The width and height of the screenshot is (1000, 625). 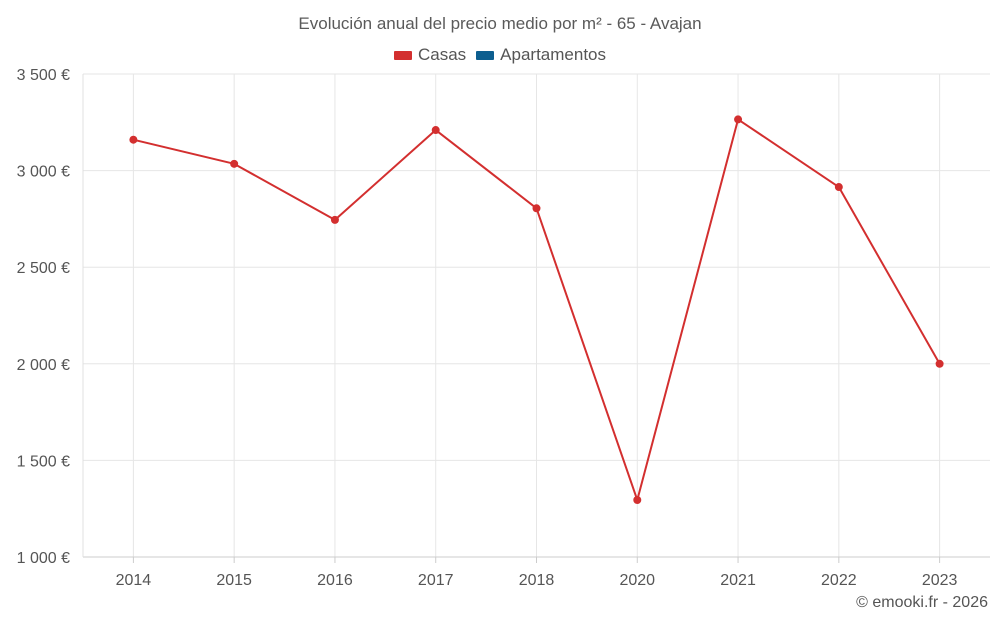 I want to click on x-tick-label: 2014, so click(x=134, y=580).